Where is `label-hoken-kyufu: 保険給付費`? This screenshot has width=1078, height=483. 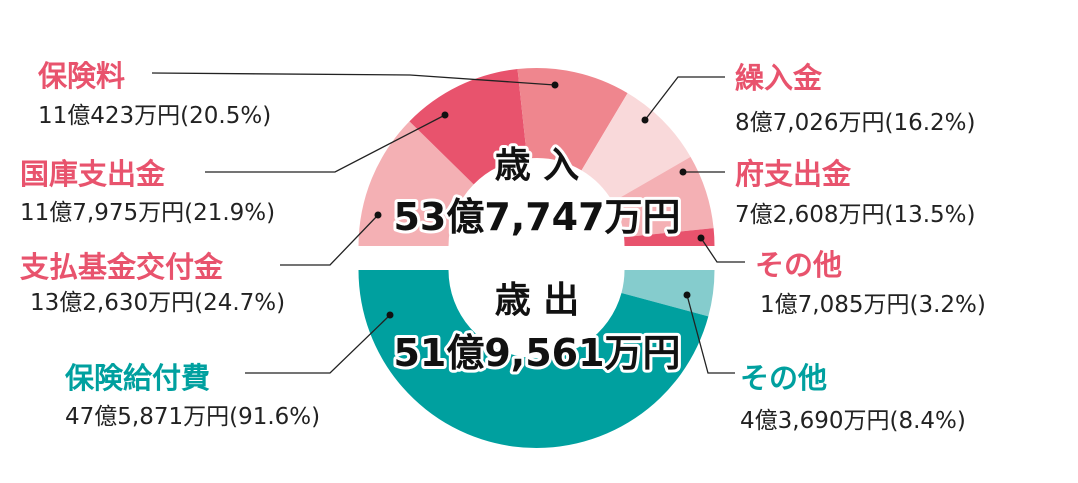
label-hoken-kyufu: 保険給付費 is located at coordinates (137, 378).